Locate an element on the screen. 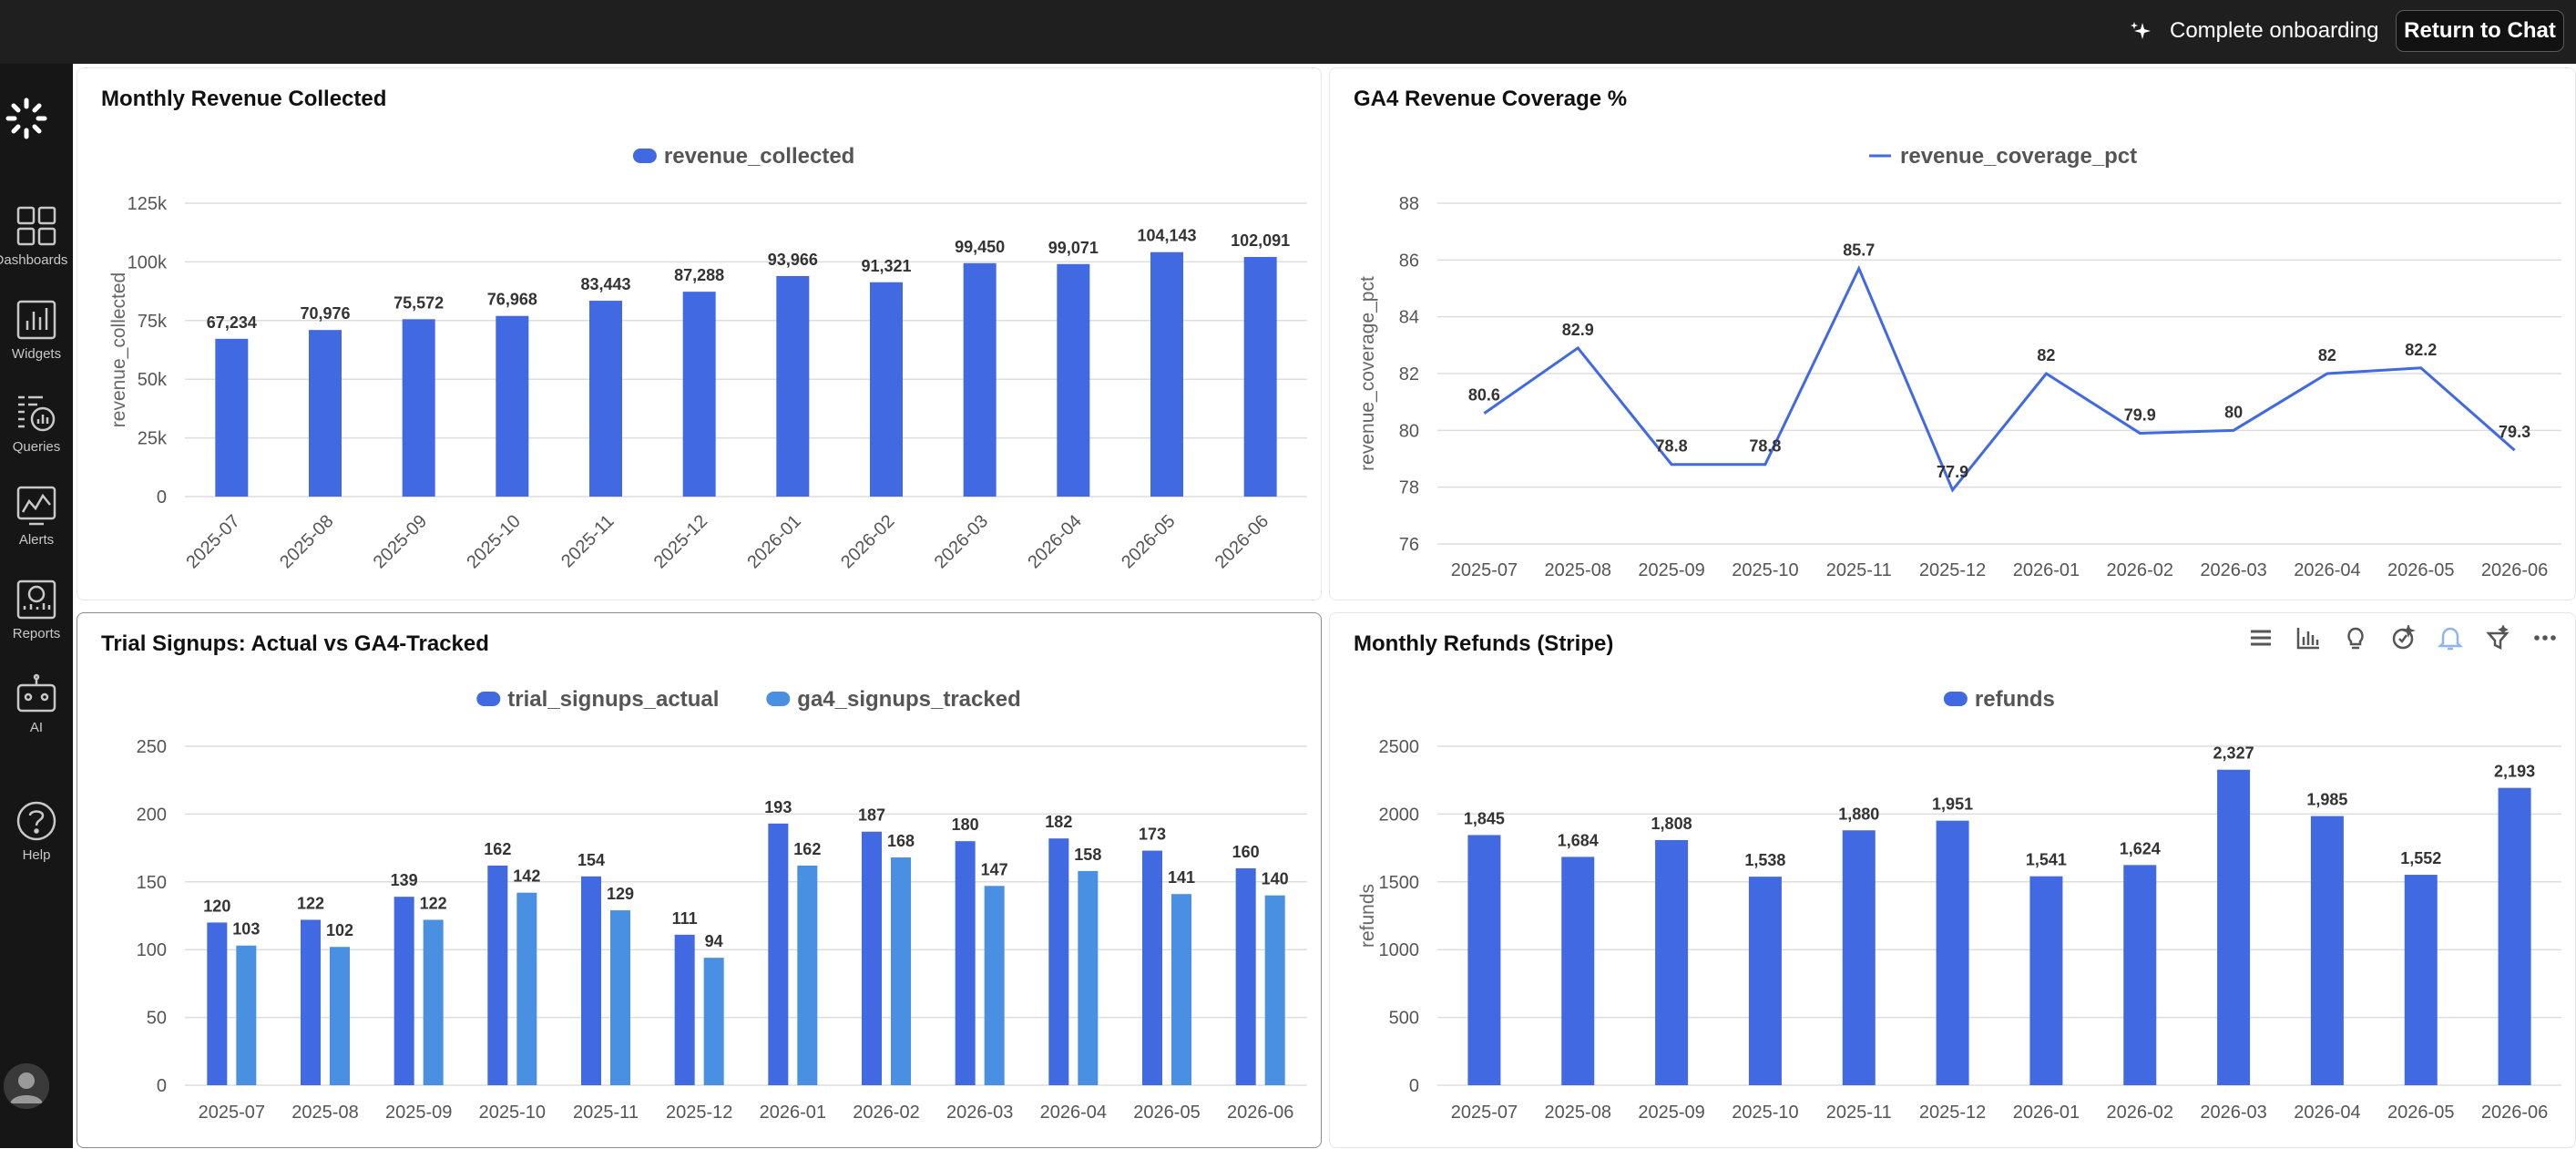  data-label: 154 is located at coordinates (591, 860).